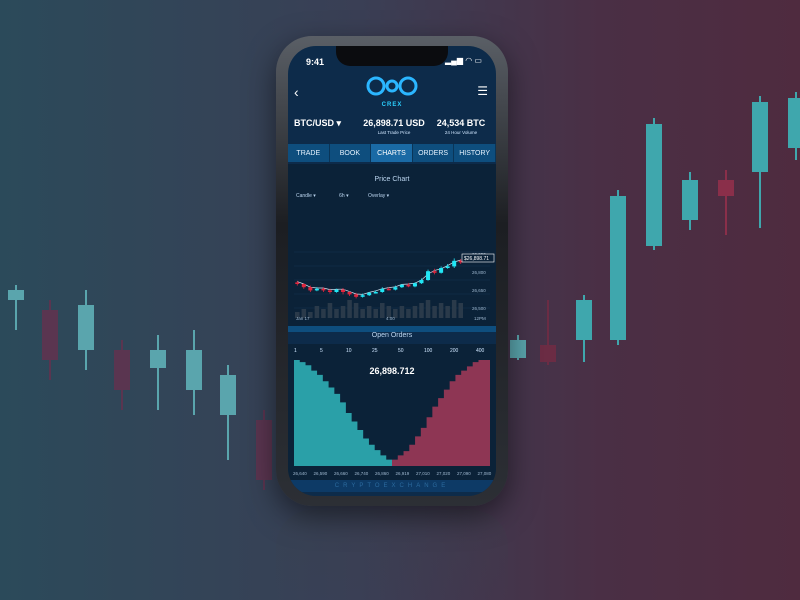 The image size is (800, 600). Describe the element at coordinates (321, 473) in the screenshot. I see `depth-x-label: 26,590` at that location.